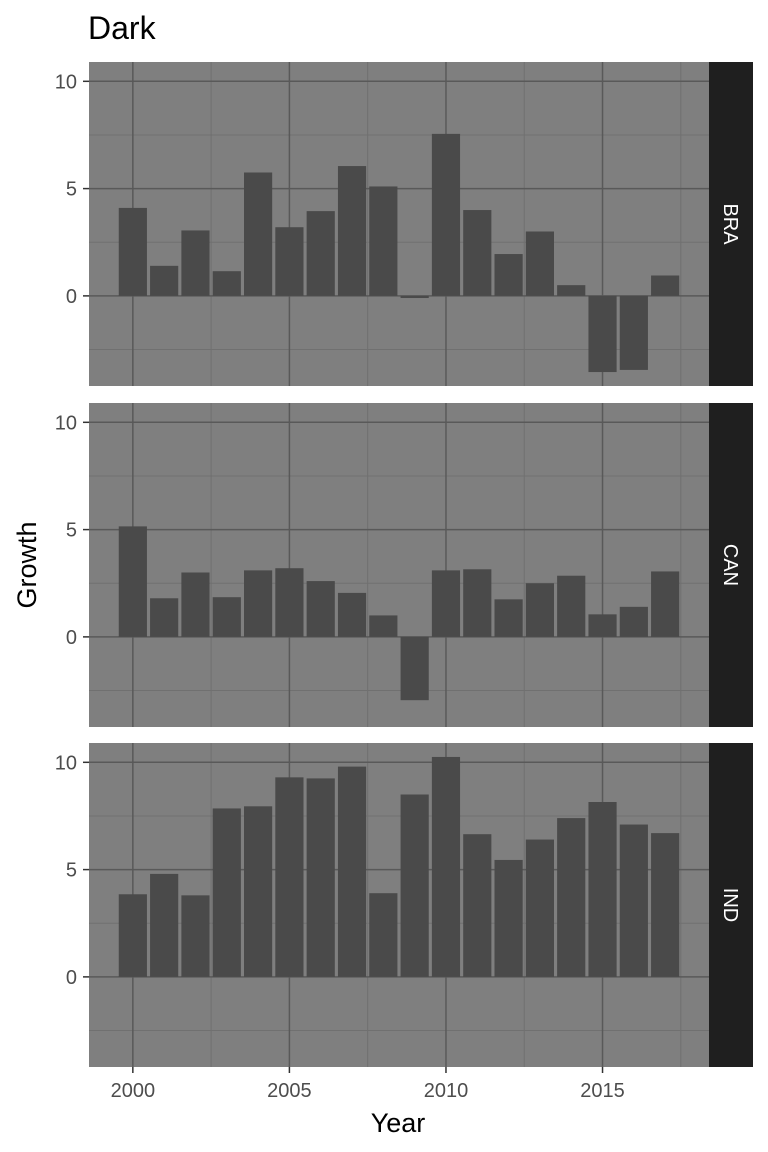  Describe the element at coordinates (289, 261) in the screenshot. I see `bar-bra-2005` at that location.